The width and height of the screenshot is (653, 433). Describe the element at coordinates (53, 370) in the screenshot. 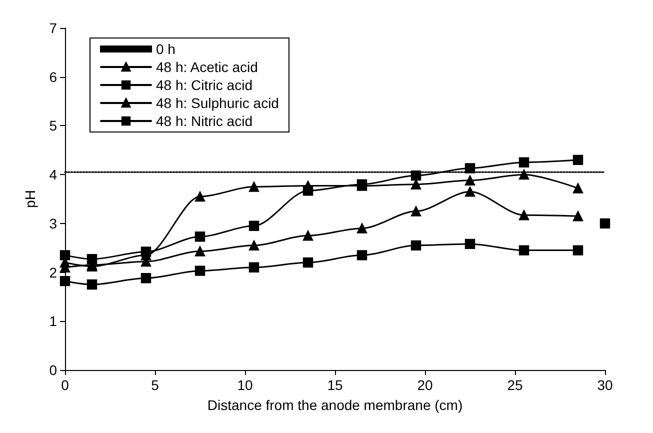

I see `y-tick-label: 0` at that location.